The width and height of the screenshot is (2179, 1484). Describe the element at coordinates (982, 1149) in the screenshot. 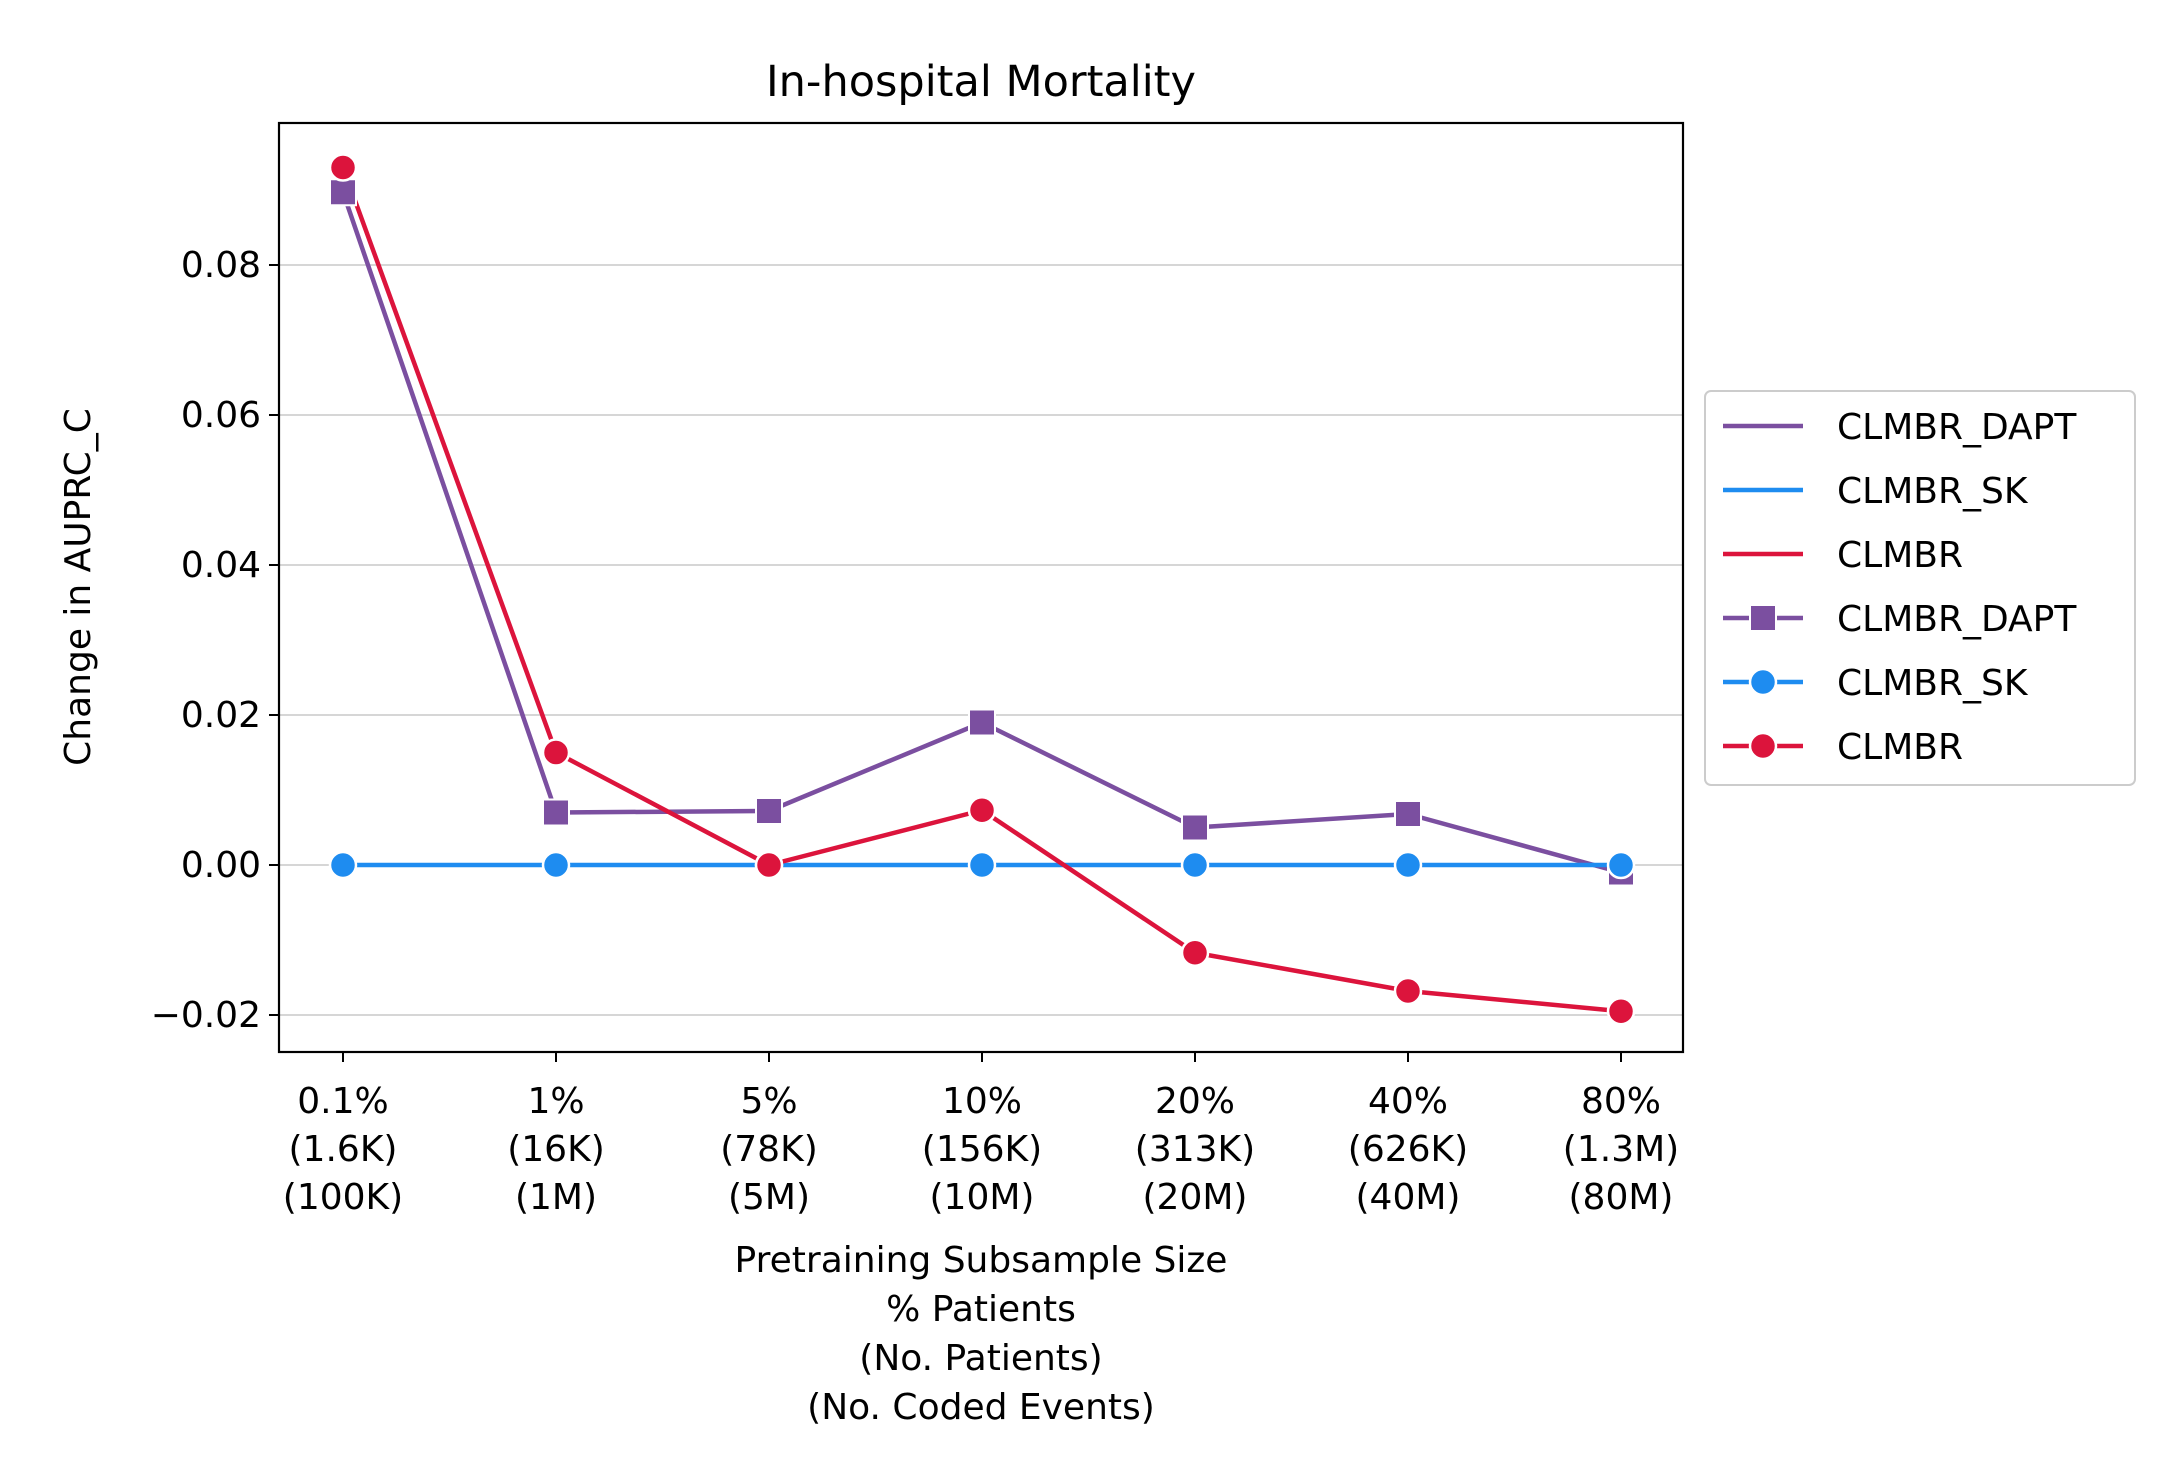

I see `x-tick-label: 10% (156K) (10M)` at that location.